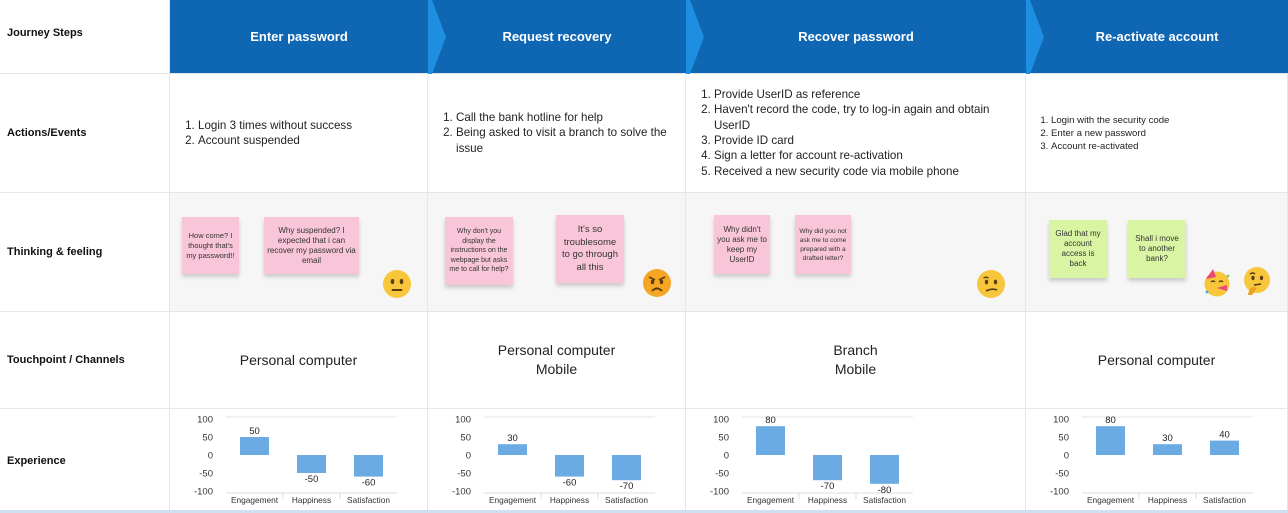  Describe the element at coordinates (885, 490) in the screenshot. I see `data-label: -80` at that location.